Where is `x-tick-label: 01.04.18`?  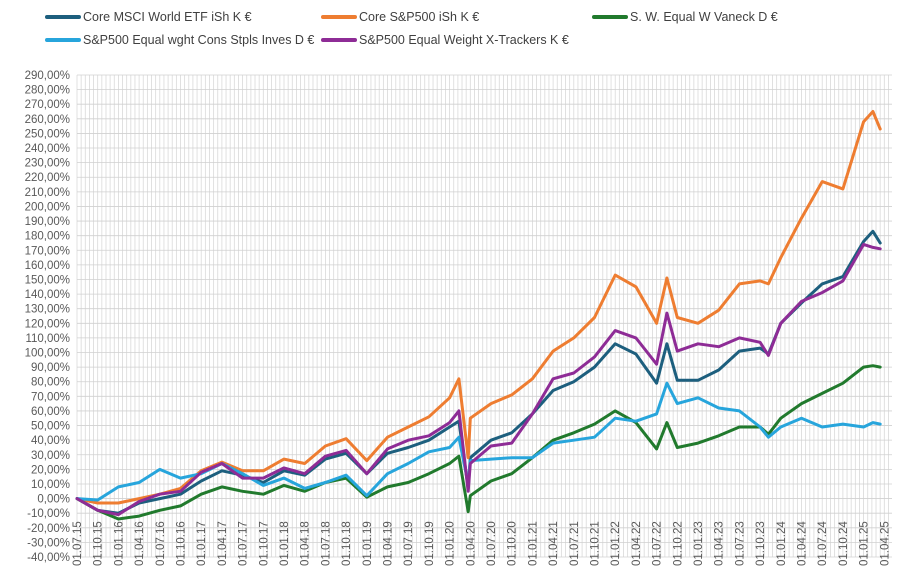 x-tick-label: 01.04.18 is located at coordinates (306, 543).